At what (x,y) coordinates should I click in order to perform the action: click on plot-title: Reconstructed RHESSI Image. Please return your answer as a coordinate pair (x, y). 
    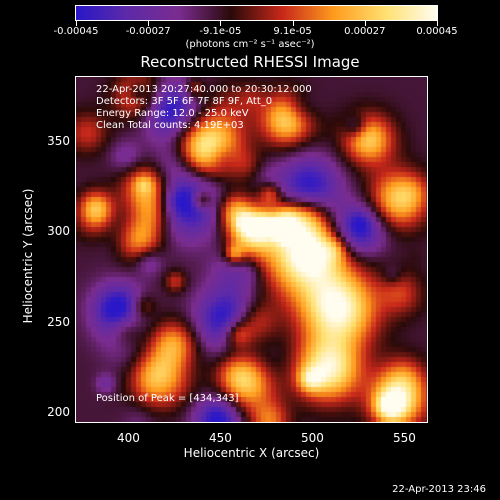
    Looking at the image, I should click on (250, 62).